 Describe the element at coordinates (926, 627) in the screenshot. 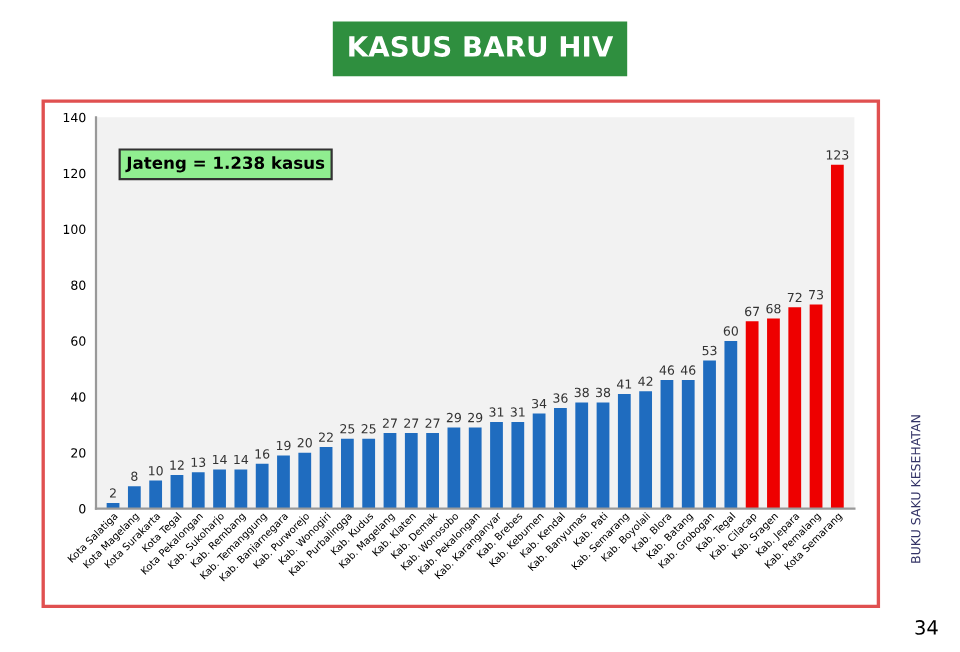

I see `text: 34` at that location.